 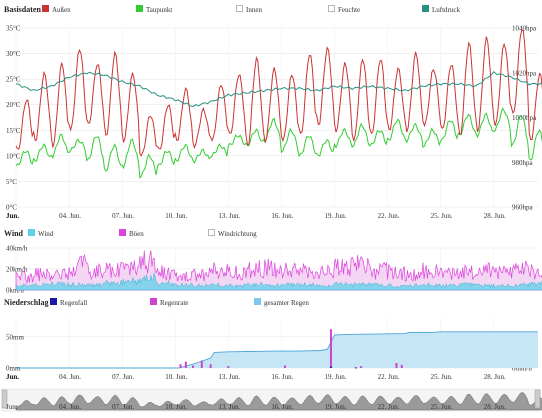 I want to click on rain-y-axis-left: 0mm 50mm, so click(x=15, y=352).